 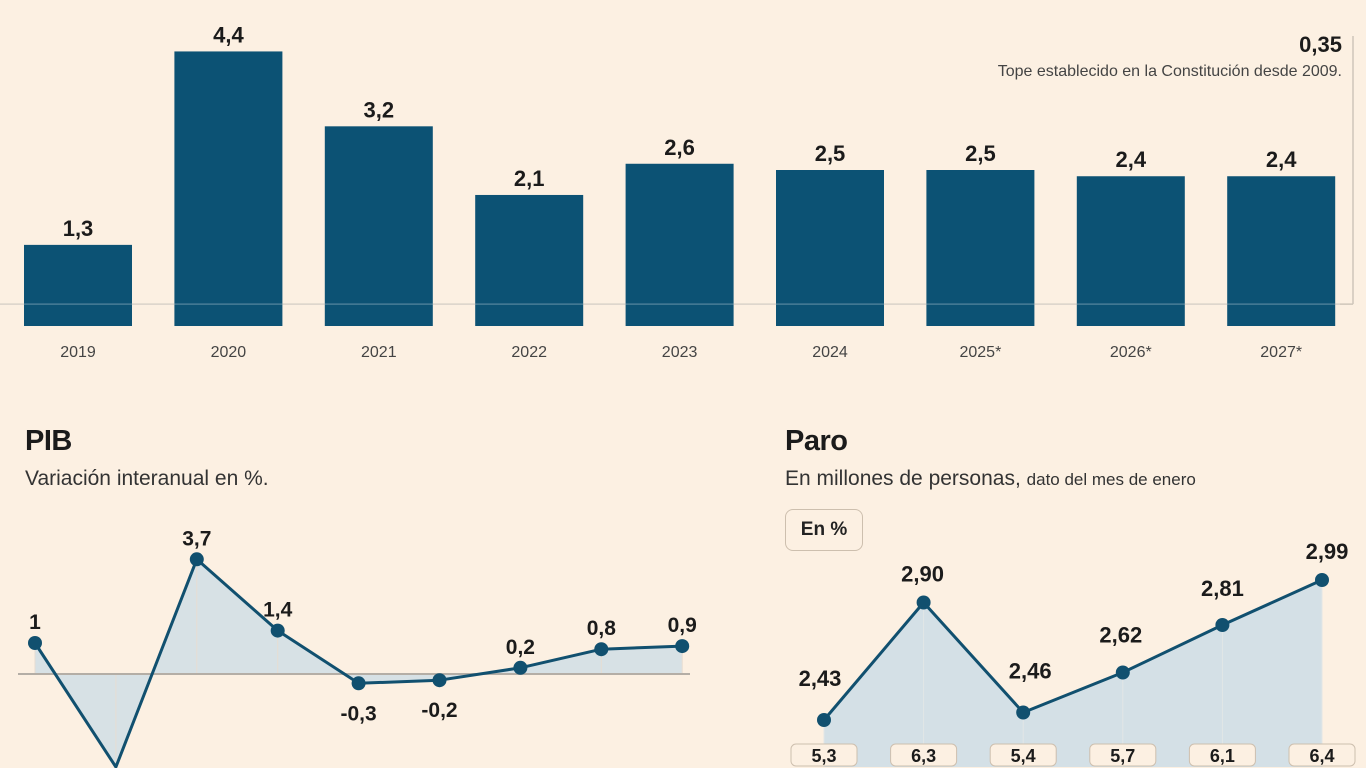 What do you see at coordinates (830, 352) in the screenshot?
I see `x-tick-label: 2024` at bounding box center [830, 352].